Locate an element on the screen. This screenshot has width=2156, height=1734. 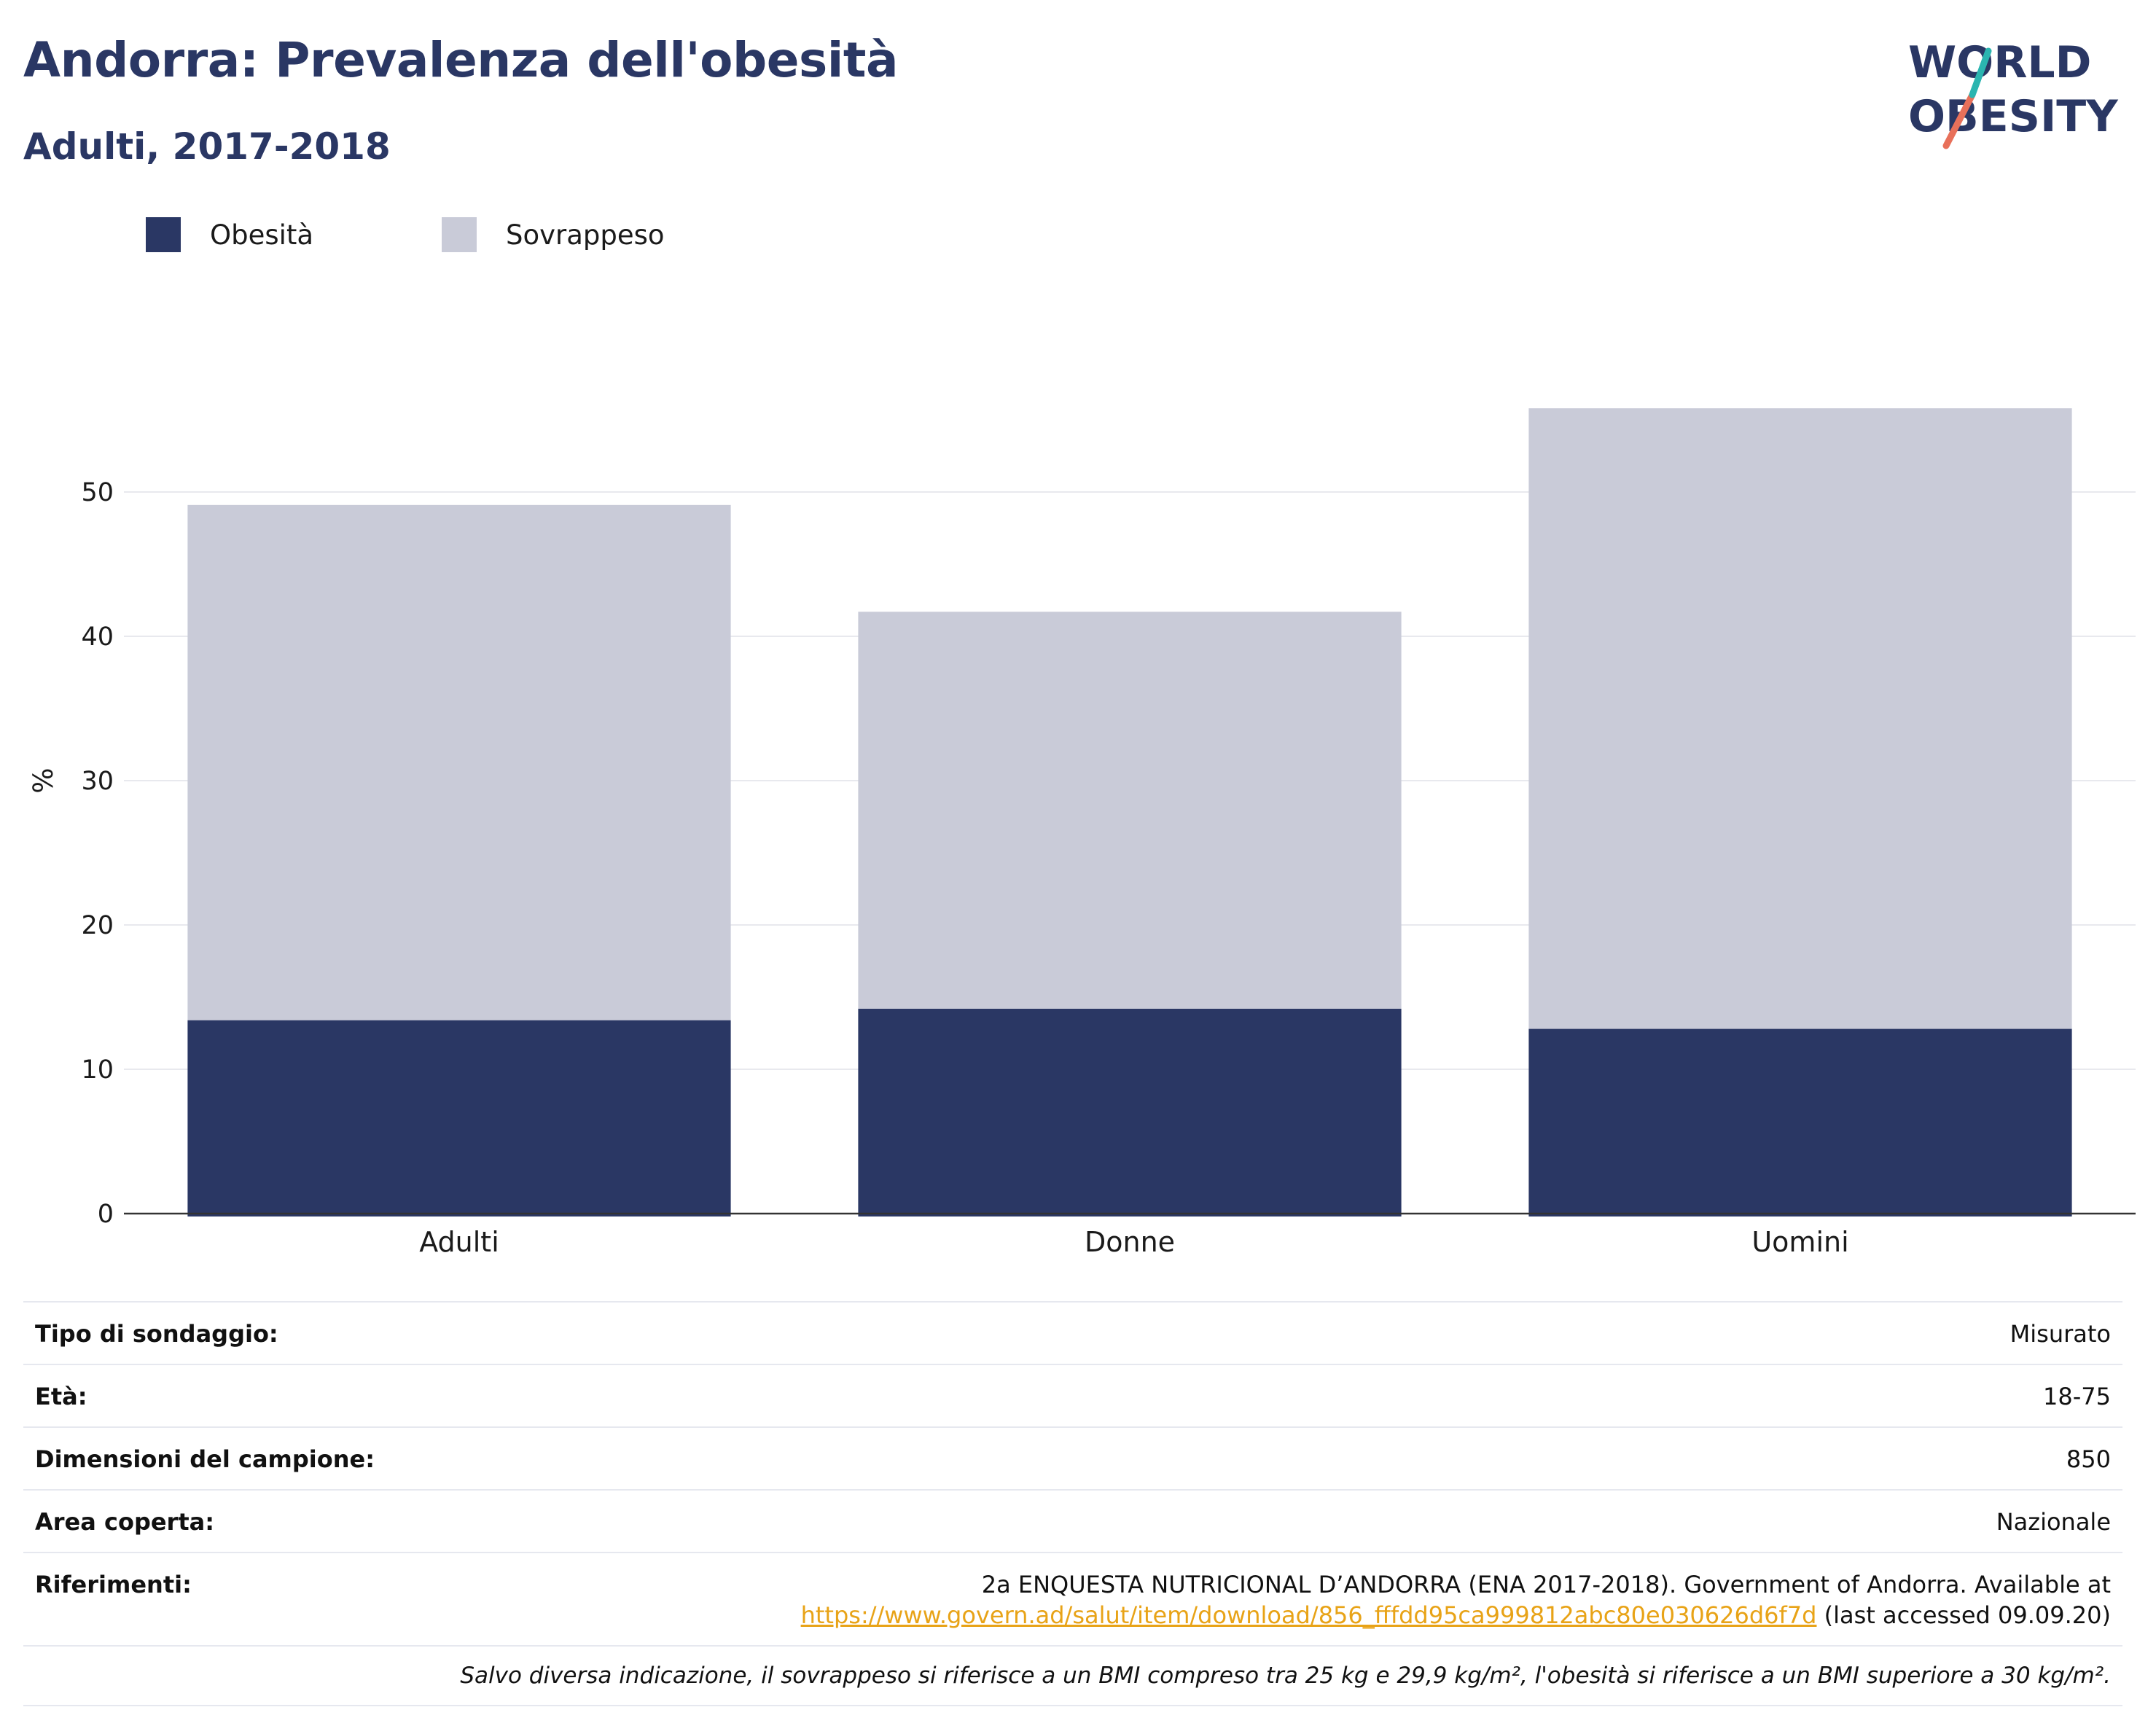
y-tick-label: 40 is located at coordinates (98, 637).